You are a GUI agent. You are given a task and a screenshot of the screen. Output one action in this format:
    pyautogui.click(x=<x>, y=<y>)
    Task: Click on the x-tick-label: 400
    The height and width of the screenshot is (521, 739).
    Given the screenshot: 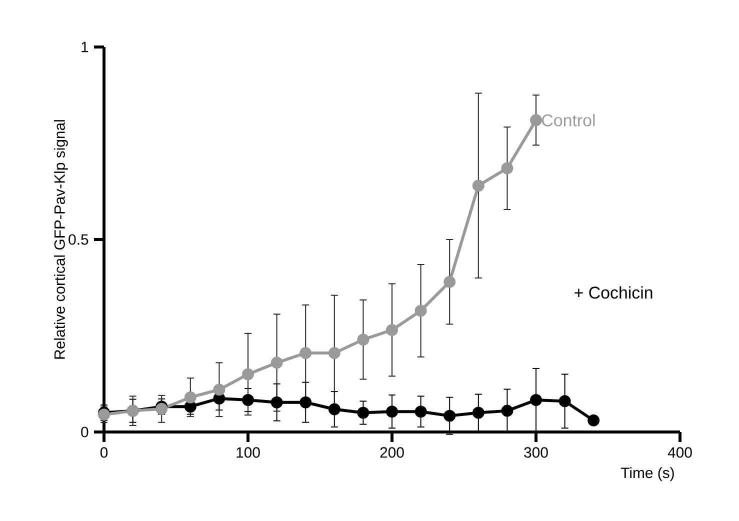 What is the action you would take?
    pyautogui.click(x=680, y=452)
    